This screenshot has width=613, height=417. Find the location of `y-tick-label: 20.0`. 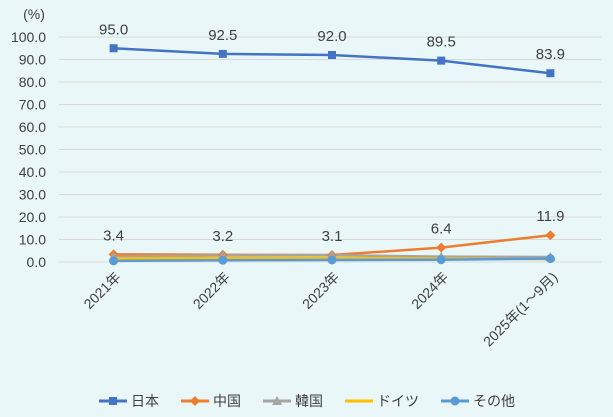

y-tick-label: 20.0 is located at coordinates (32, 217).